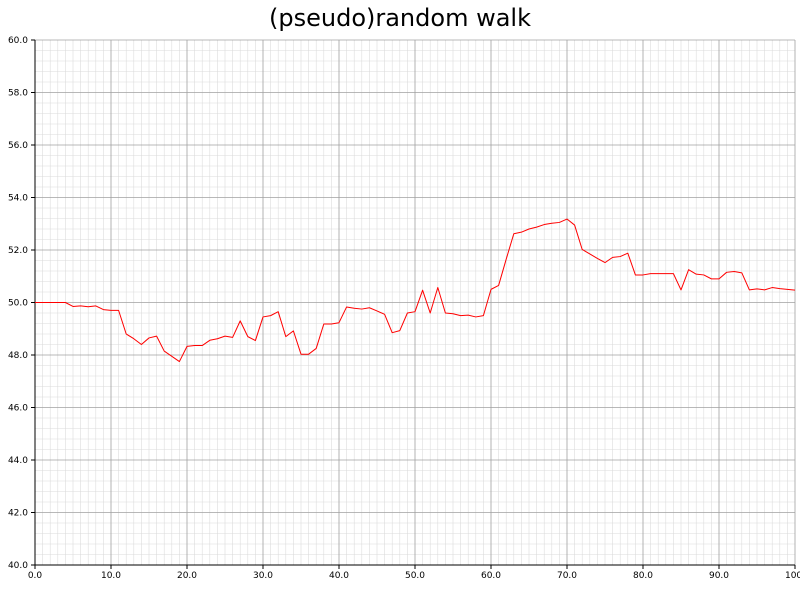  Describe the element at coordinates (111, 576) in the screenshot. I see `x-tick-label: 10.0` at that location.